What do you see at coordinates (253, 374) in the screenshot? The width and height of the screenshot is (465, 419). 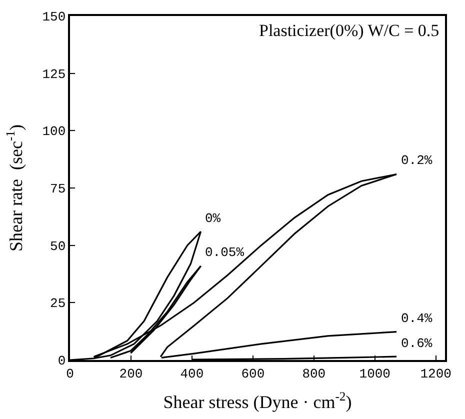 I see `x-tick-label: 600` at bounding box center [253, 374].